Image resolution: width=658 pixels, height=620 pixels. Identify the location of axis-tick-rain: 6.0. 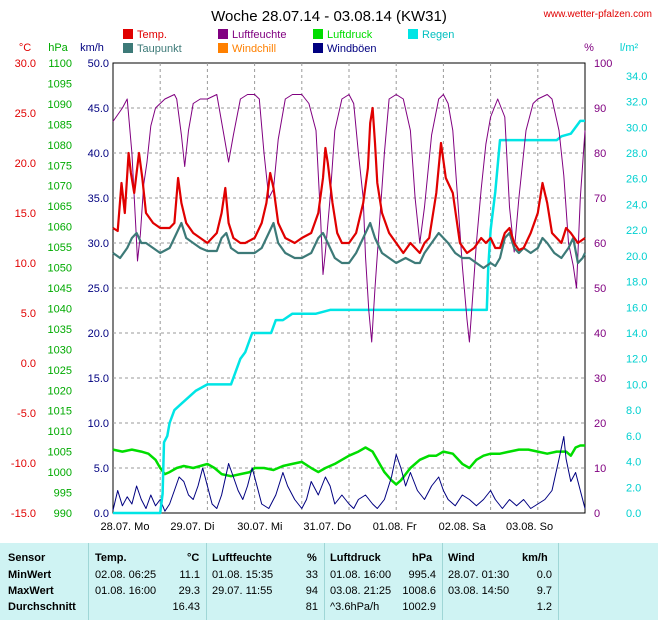
(633, 437).